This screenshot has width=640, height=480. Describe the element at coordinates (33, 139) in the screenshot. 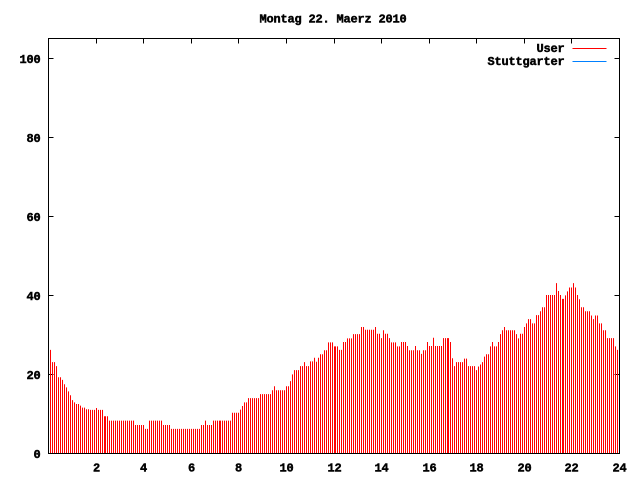

I see `svg-text: 80` at that location.